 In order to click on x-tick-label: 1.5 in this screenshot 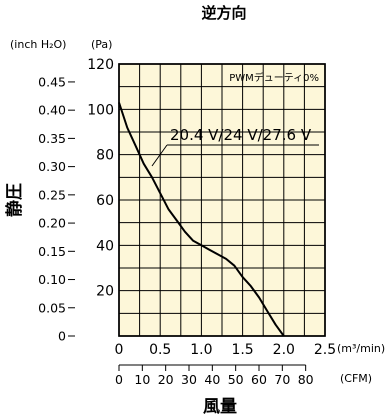, I will do `click(242, 350)`.